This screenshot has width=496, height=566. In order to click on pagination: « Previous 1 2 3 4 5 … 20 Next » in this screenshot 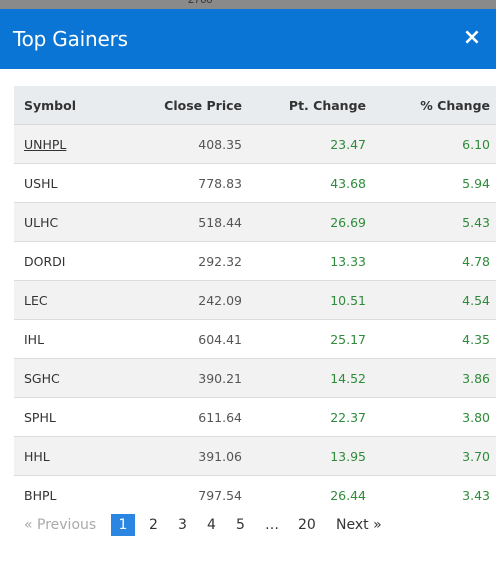, I will do `click(249, 526)`.